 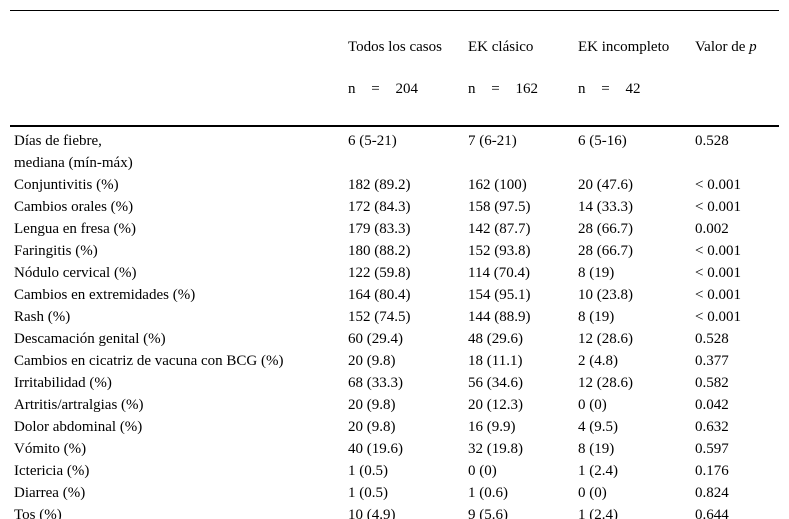 I want to click on cell-ek-incompleto: 4 (9.5), so click(x=598, y=427).